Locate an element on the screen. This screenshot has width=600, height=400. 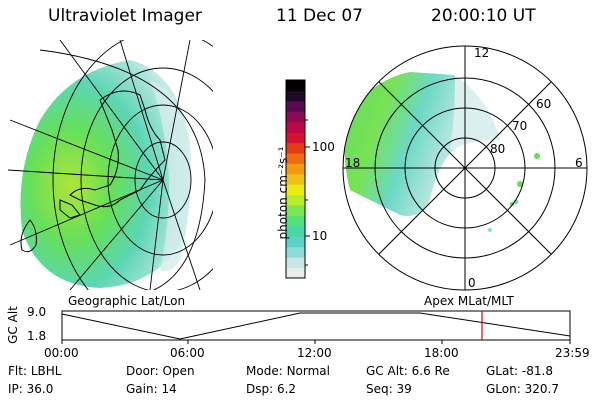
altitude-plot-frame is located at coordinates (316, 325).